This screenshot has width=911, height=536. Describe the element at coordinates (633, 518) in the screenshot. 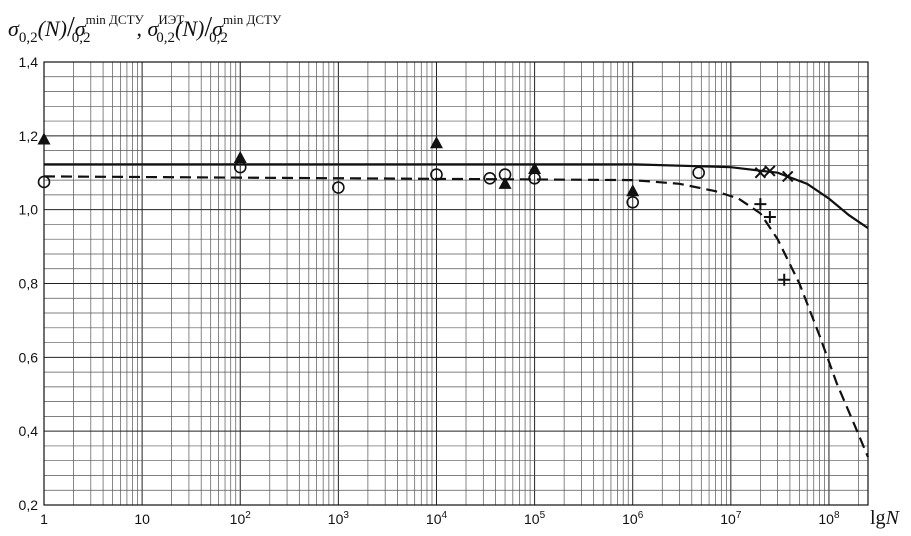

I see `x-tick-label: 10⁶` at that location.